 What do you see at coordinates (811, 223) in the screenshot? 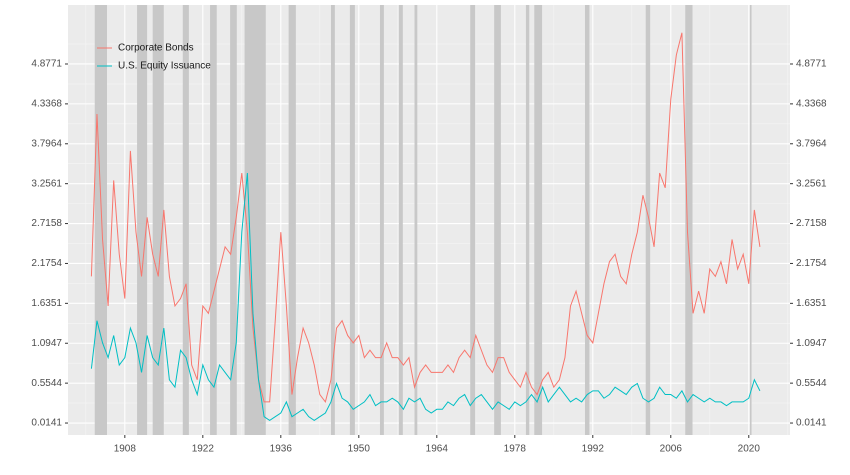
I see `y2-tick-label: 2.7158` at bounding box center [811, 223].